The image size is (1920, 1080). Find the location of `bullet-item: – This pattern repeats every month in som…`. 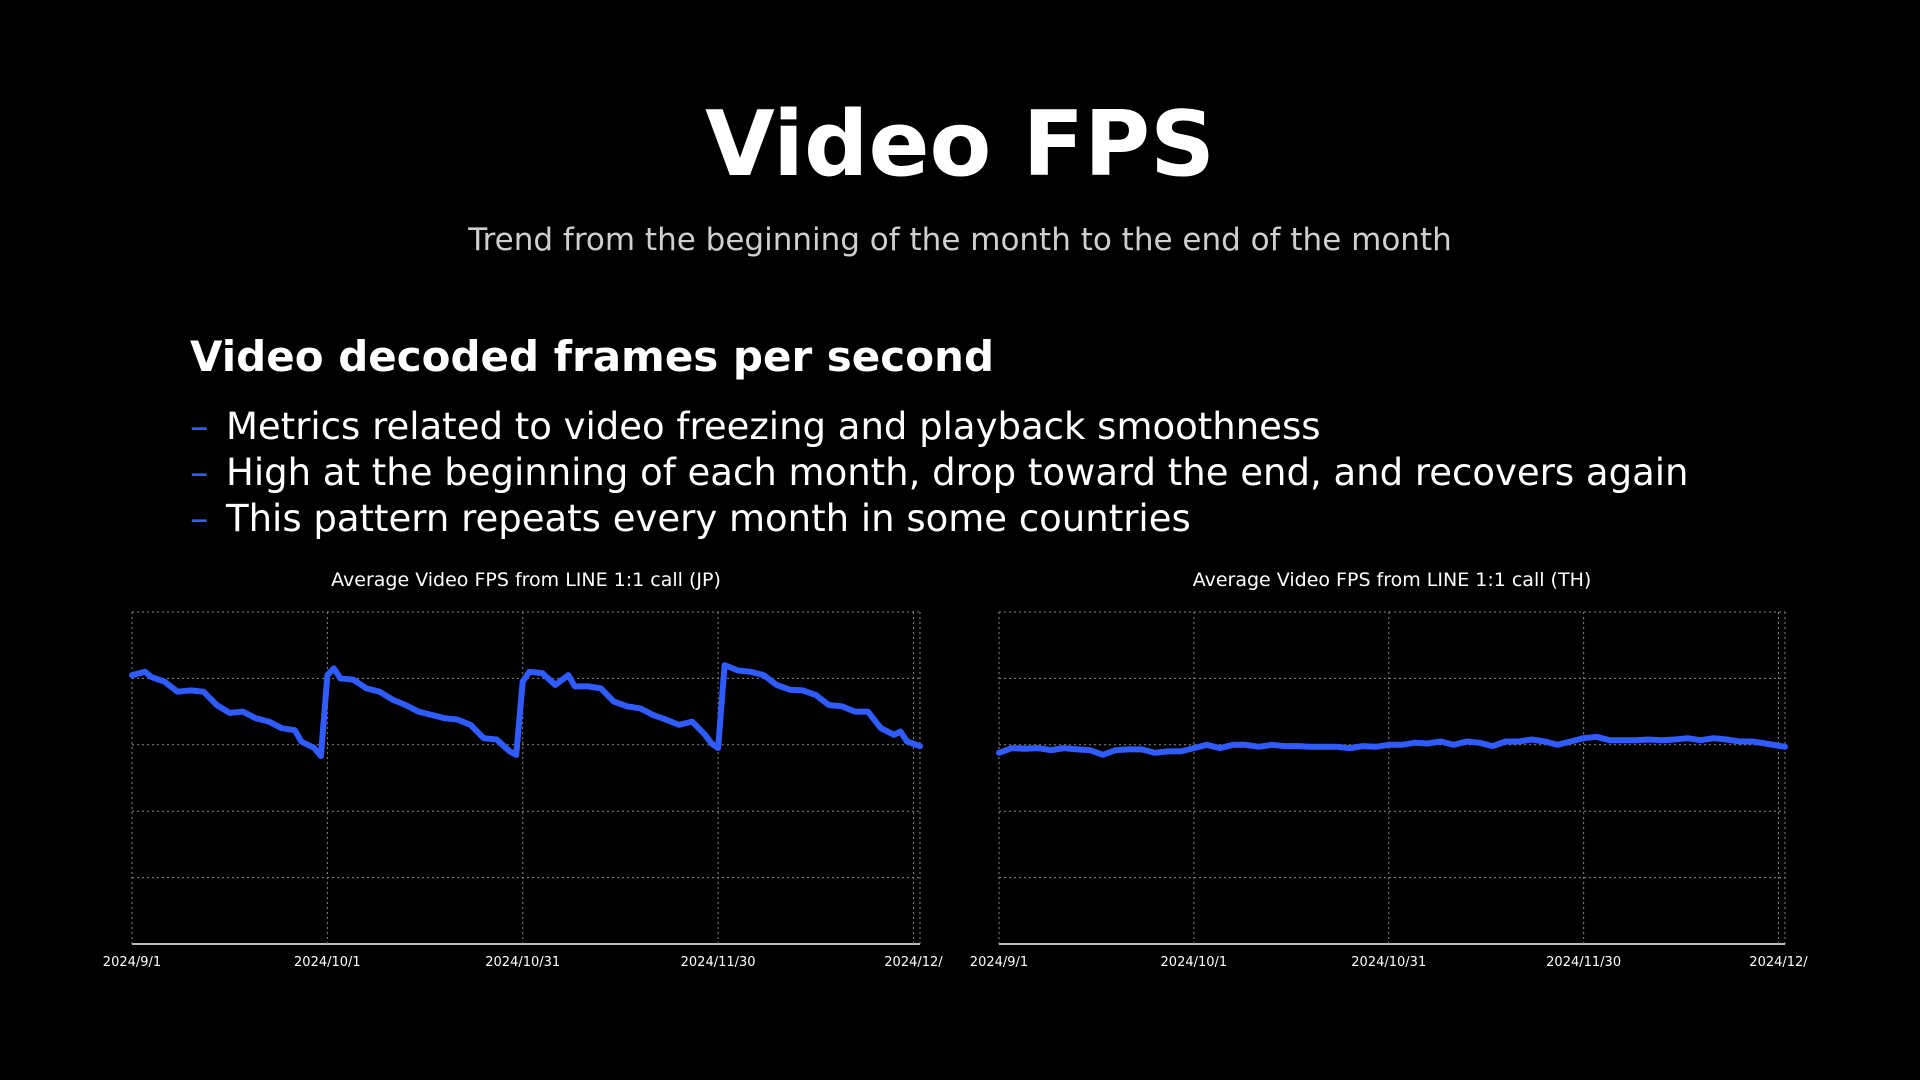

bullet-item: – This pattern repeats every month in som… is located at coordinates (939, 519).